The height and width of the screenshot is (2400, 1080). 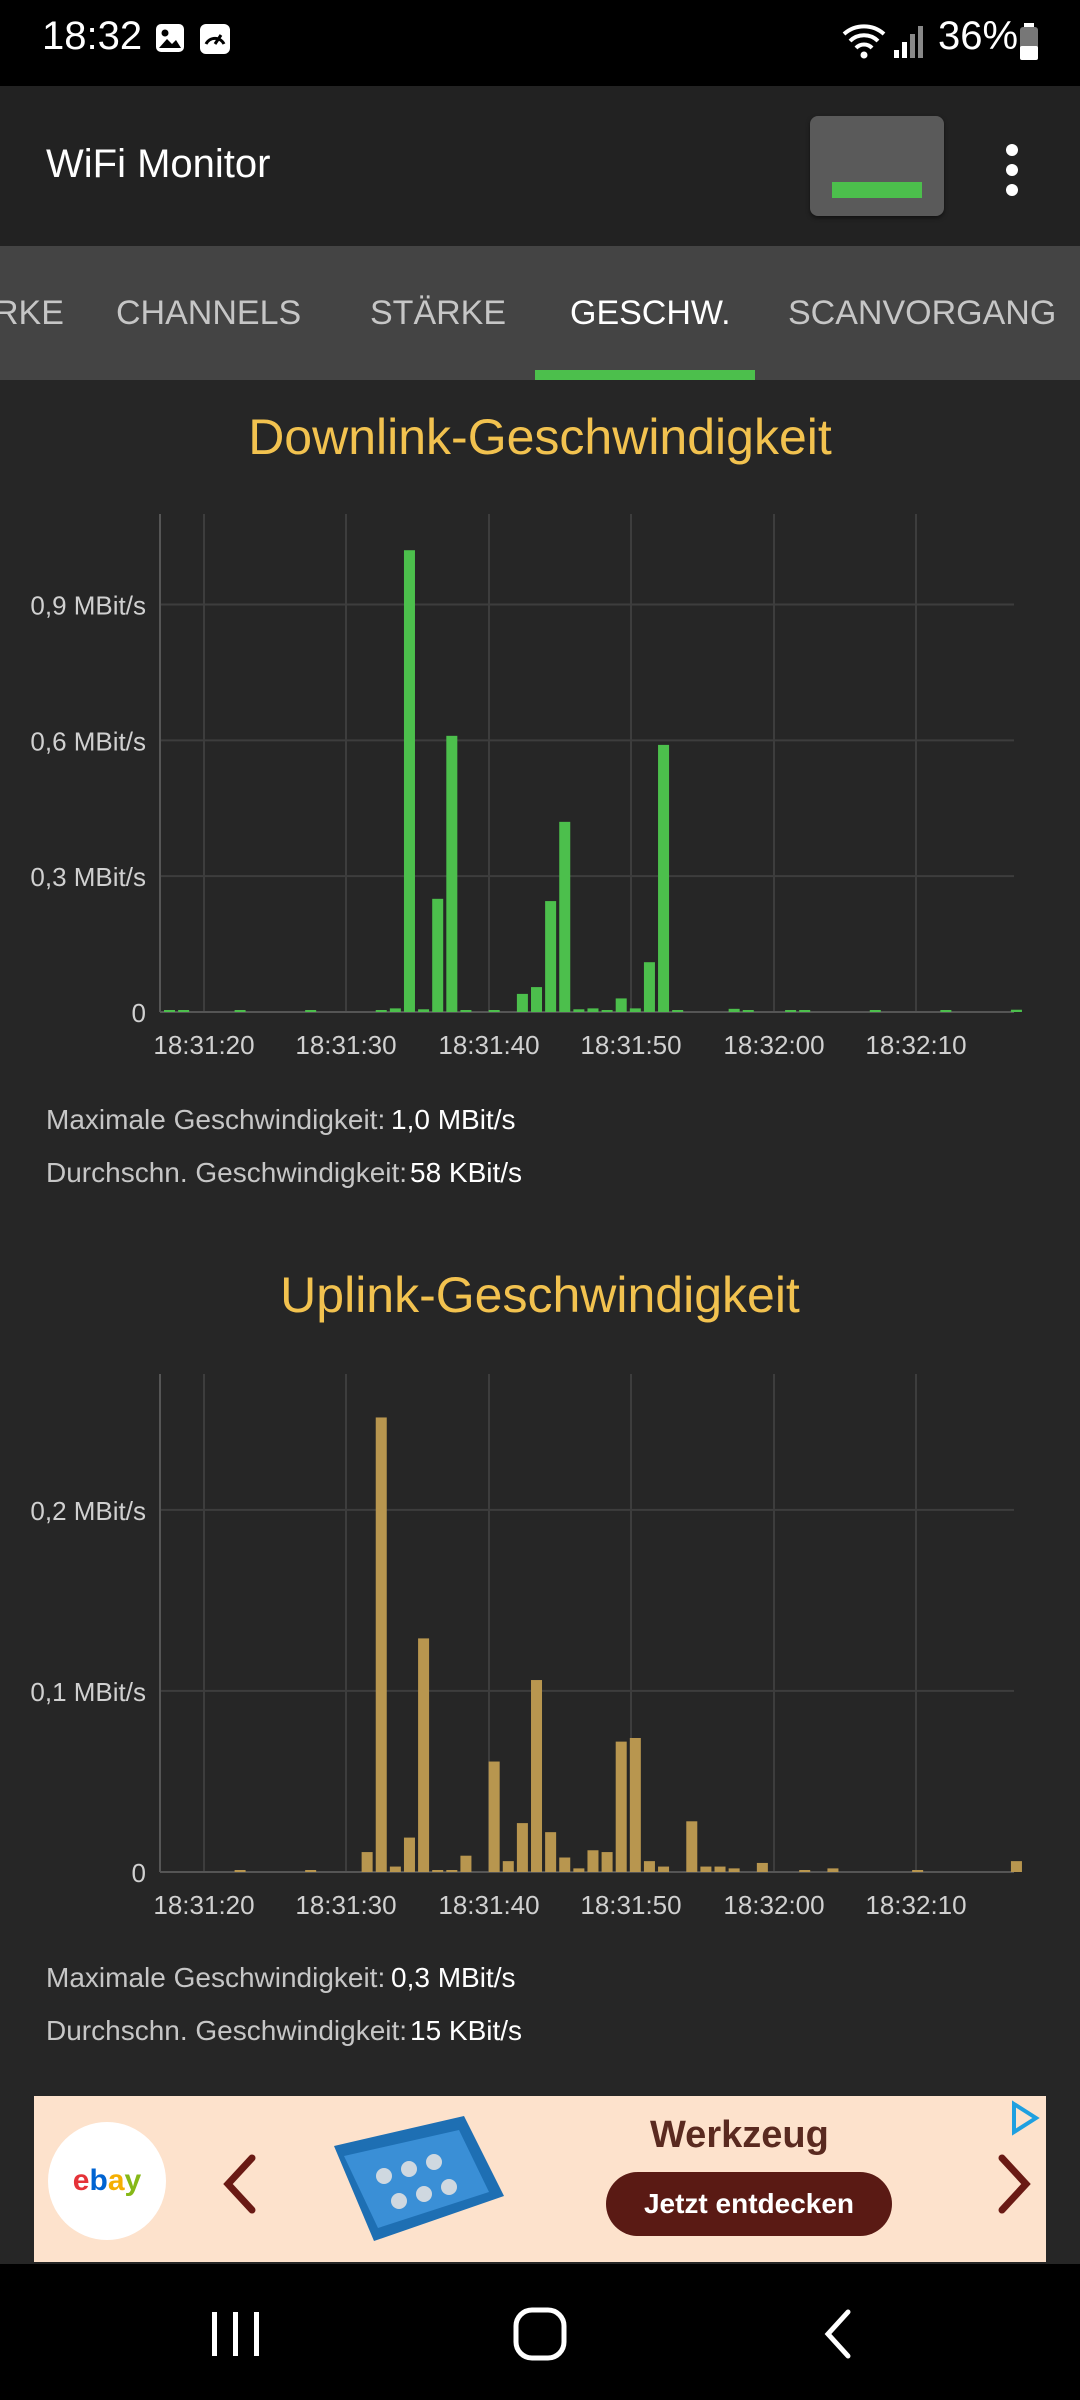 I want to click on adchoices-icon, so click(x=1024, y=2118).